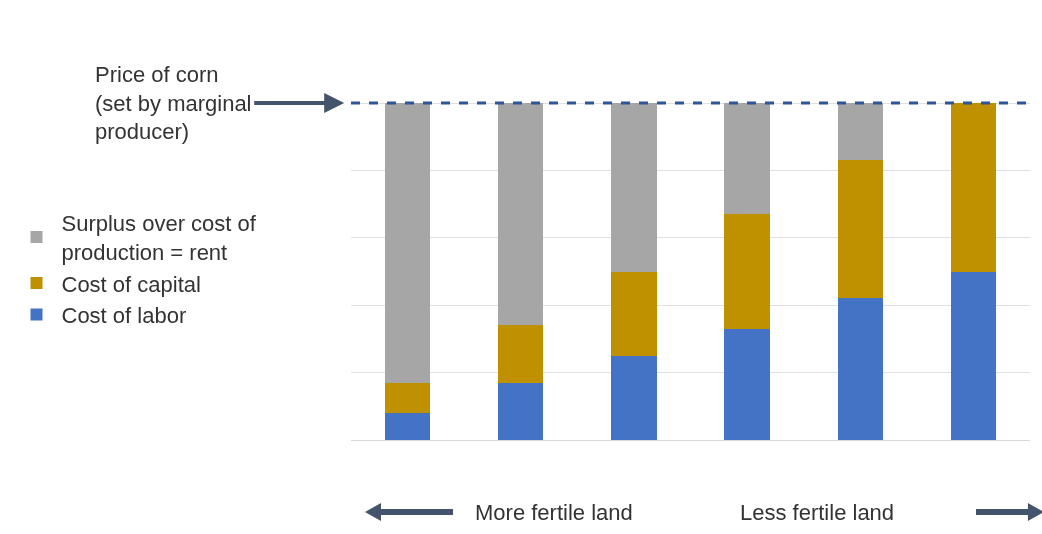 The height and width of the screenshot is (534, 1042). Describe the element at coordinates (173, 103) in the screenshot. I see `ref-line-label: Price of corn (set by marginal producer)` at that location.